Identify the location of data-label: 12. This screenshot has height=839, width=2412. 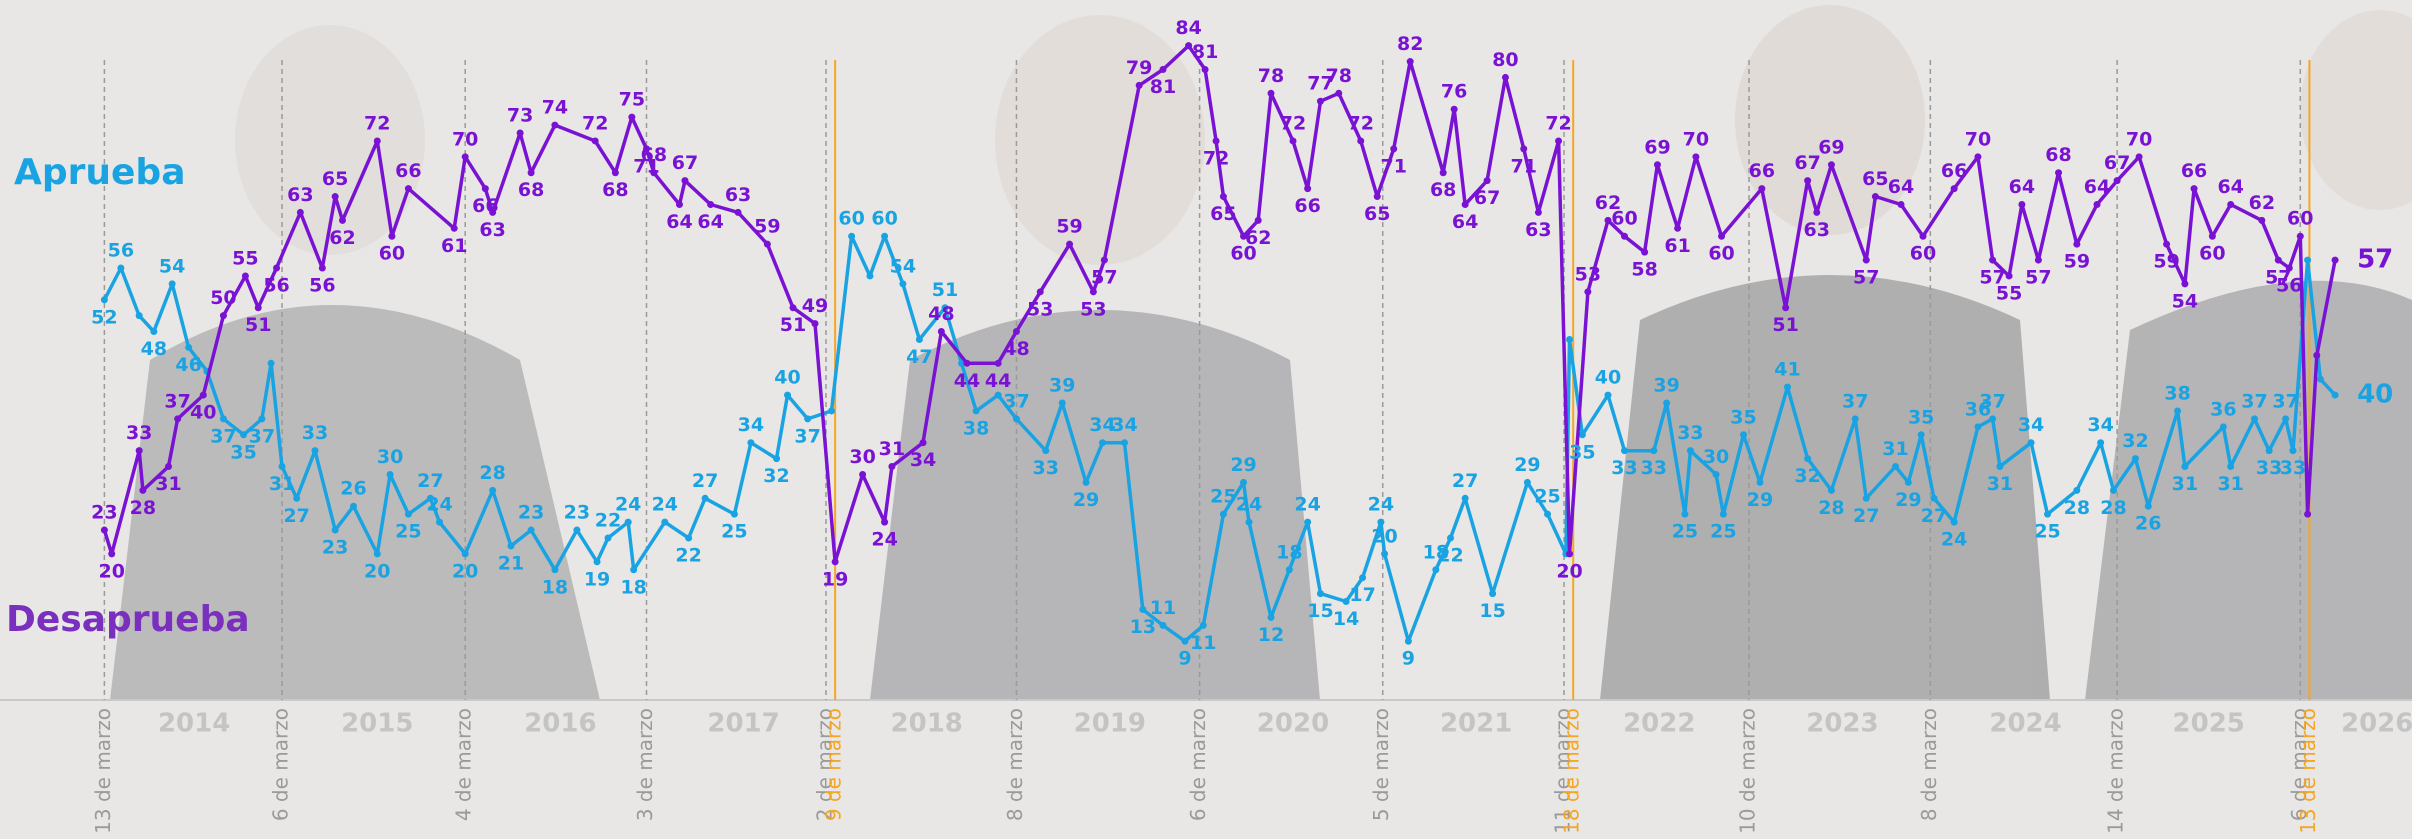
(1271, 635).